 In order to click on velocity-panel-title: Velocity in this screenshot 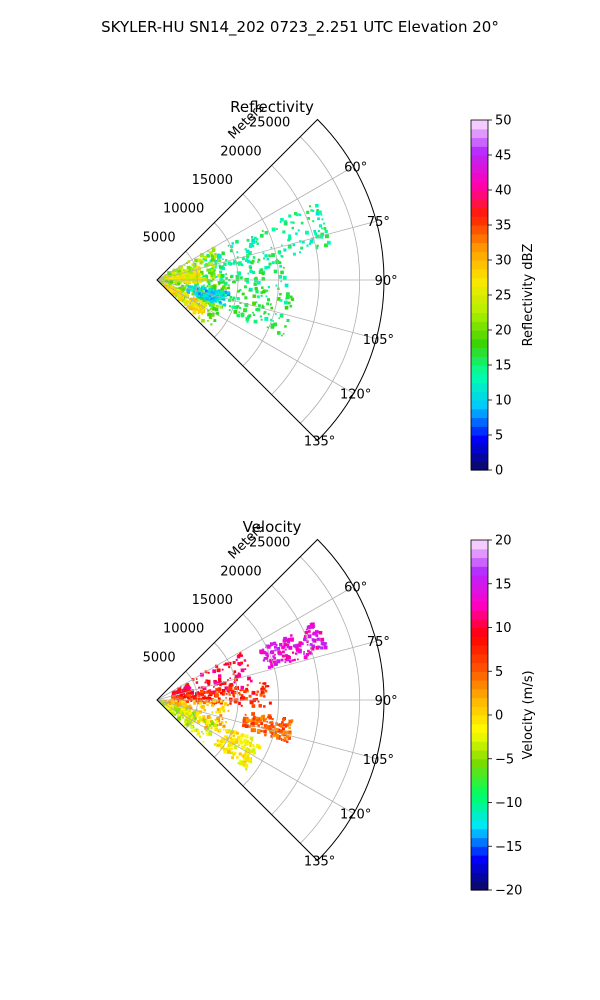, I will do `click(272, 527)`.